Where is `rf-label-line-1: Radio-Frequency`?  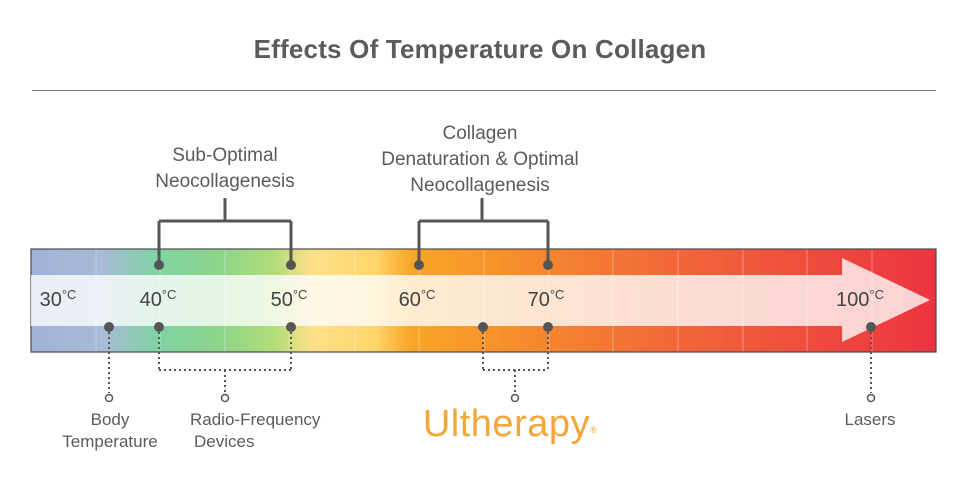
rf-label-line-1: Radio-Frequency is located at coordinates (255, 419).